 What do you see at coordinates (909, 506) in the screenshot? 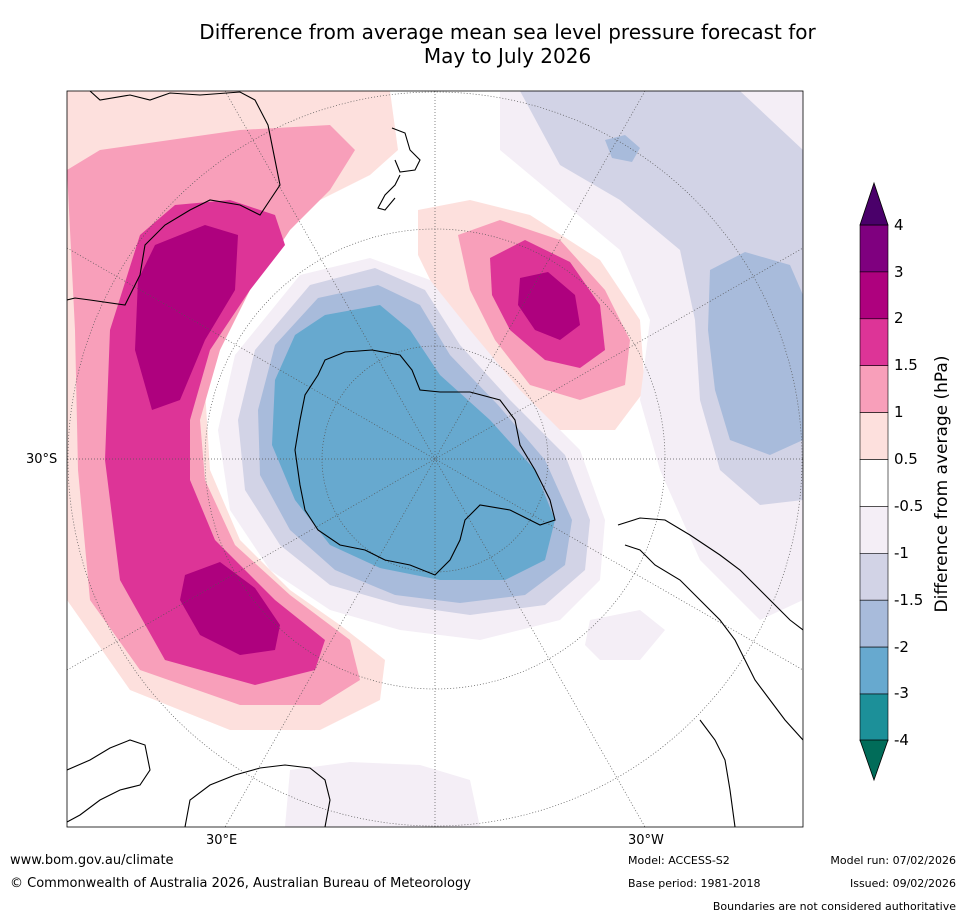
I see `cbar-tick: -0.5` at bounding box center [909, 506].